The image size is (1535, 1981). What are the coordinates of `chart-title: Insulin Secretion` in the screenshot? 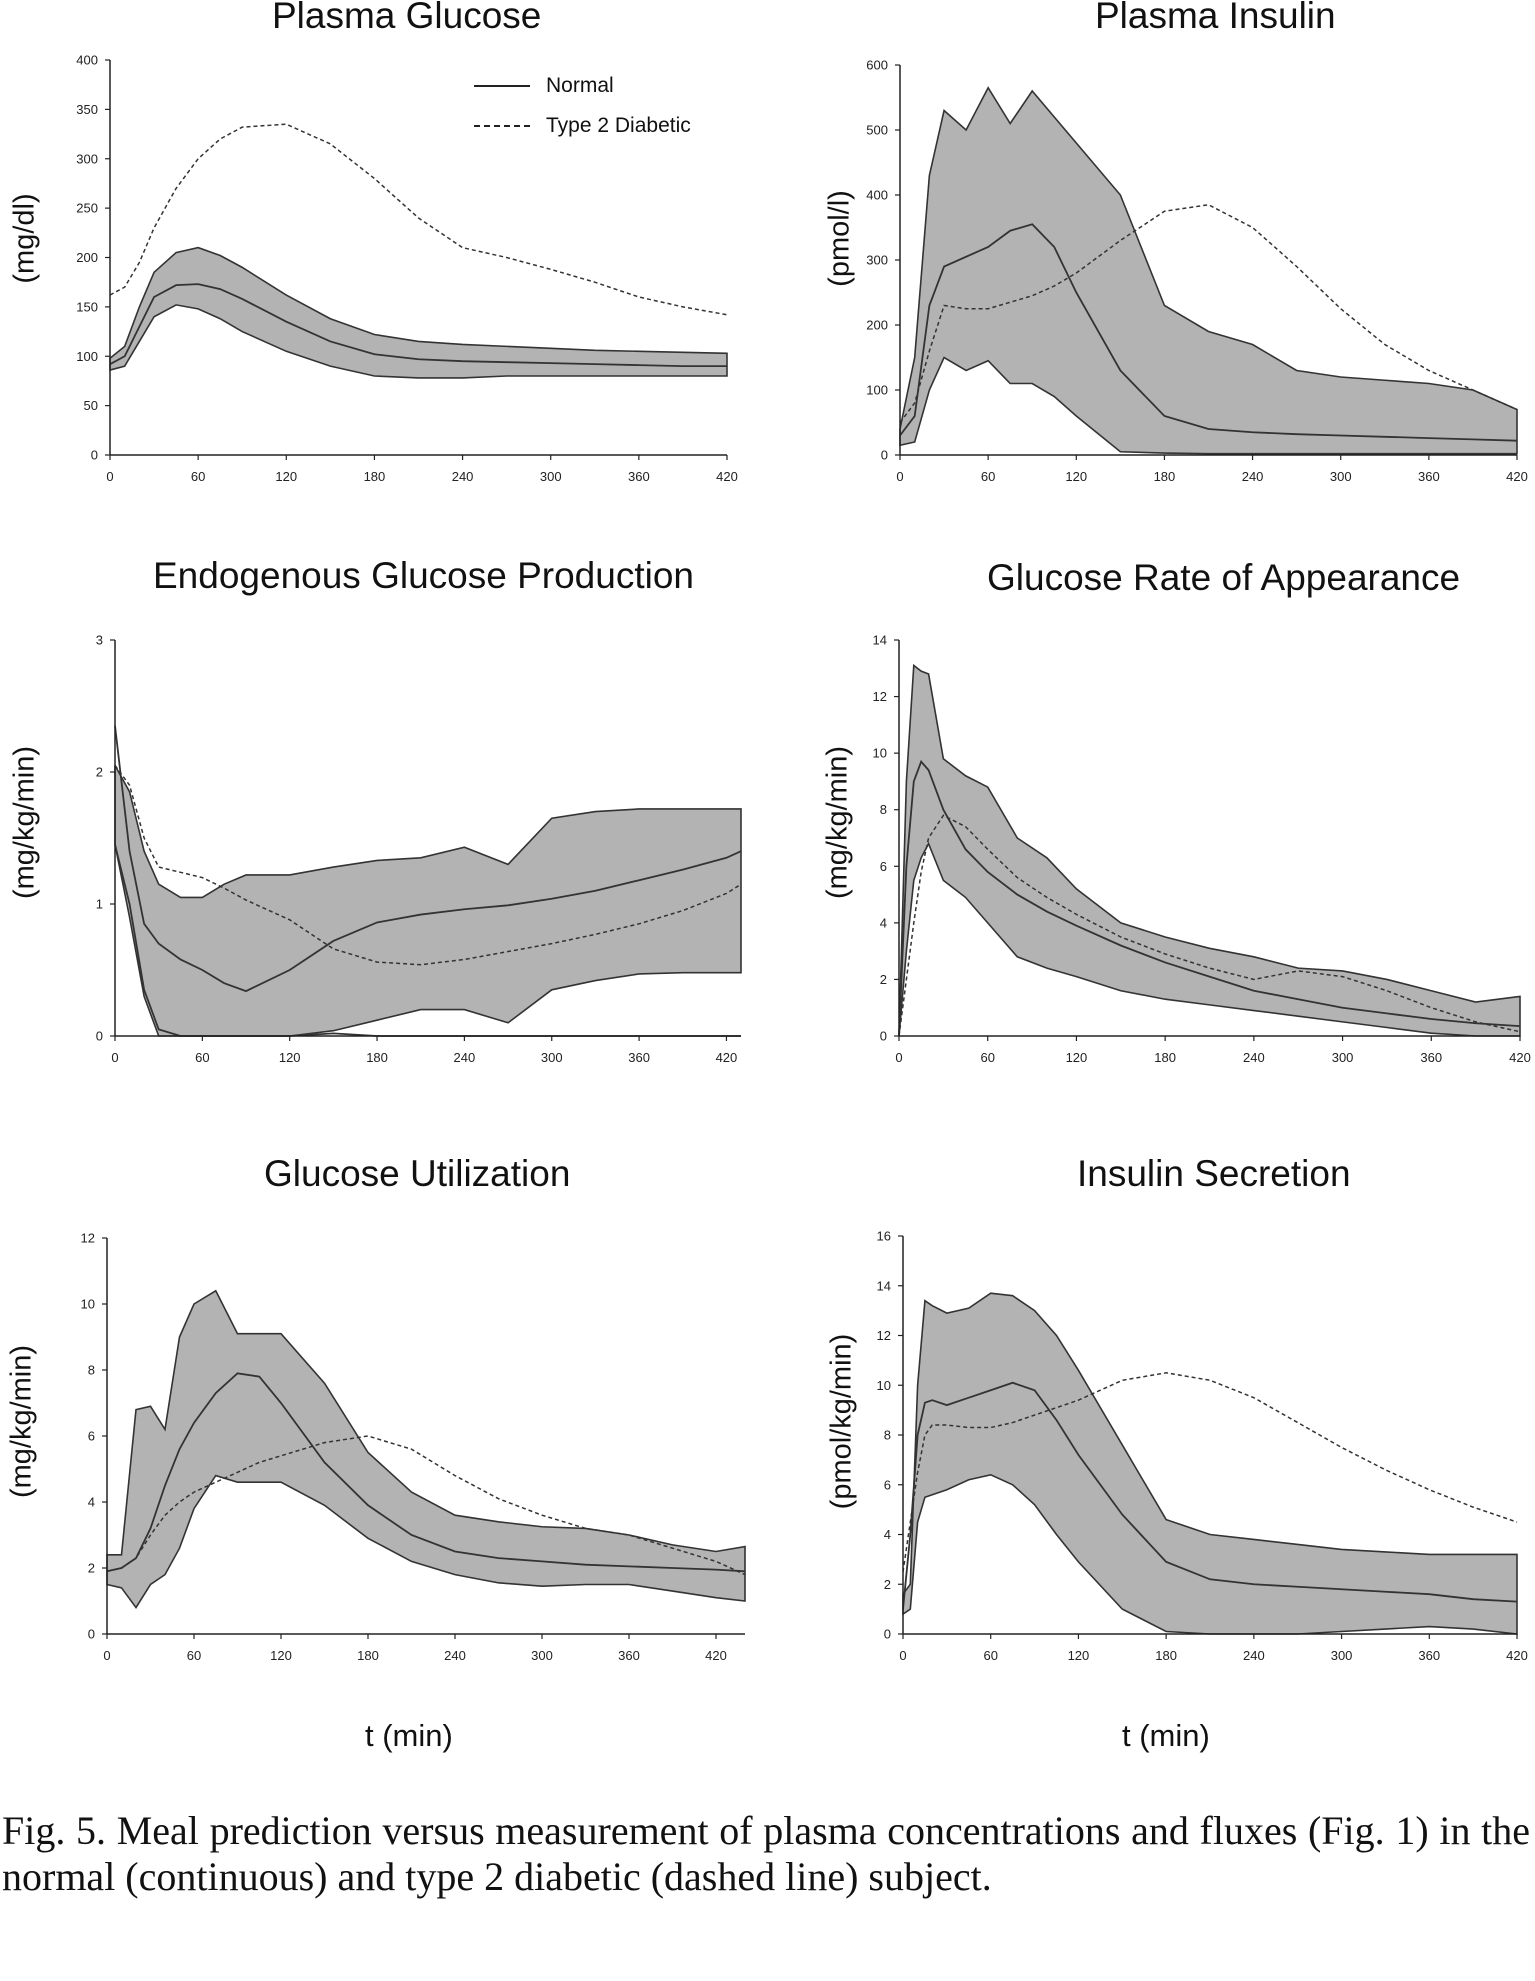 It's located at (1214, 1173).